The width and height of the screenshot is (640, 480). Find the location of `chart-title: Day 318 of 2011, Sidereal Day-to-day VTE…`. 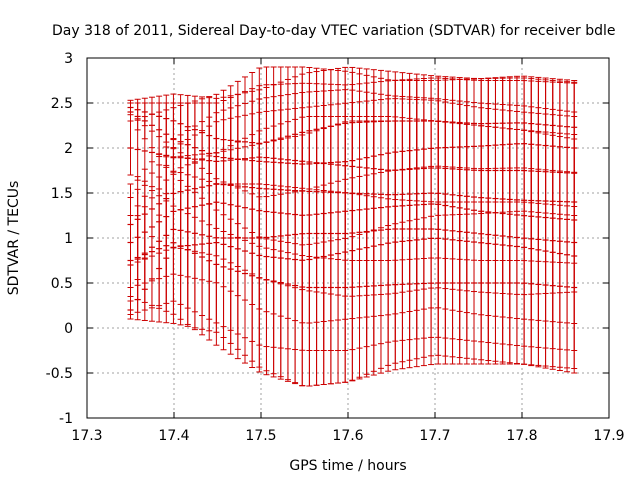

chart-title: Day 318 of 2011, Sidereal Day-to-day VTE… is located at coordinates (334, 31).